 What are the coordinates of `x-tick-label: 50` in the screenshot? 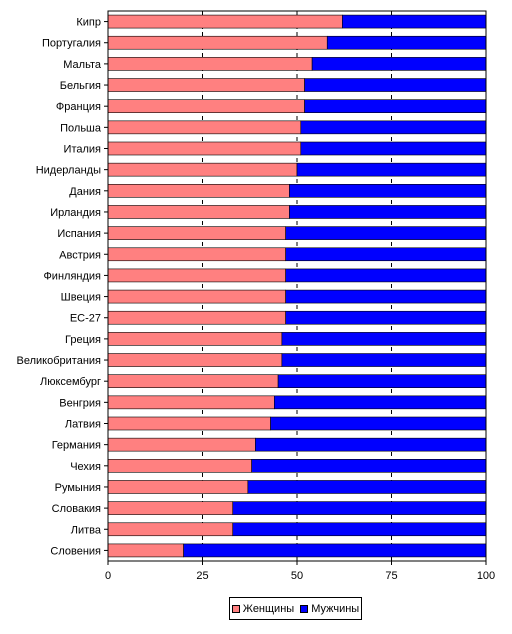 It's located at (297, 576).